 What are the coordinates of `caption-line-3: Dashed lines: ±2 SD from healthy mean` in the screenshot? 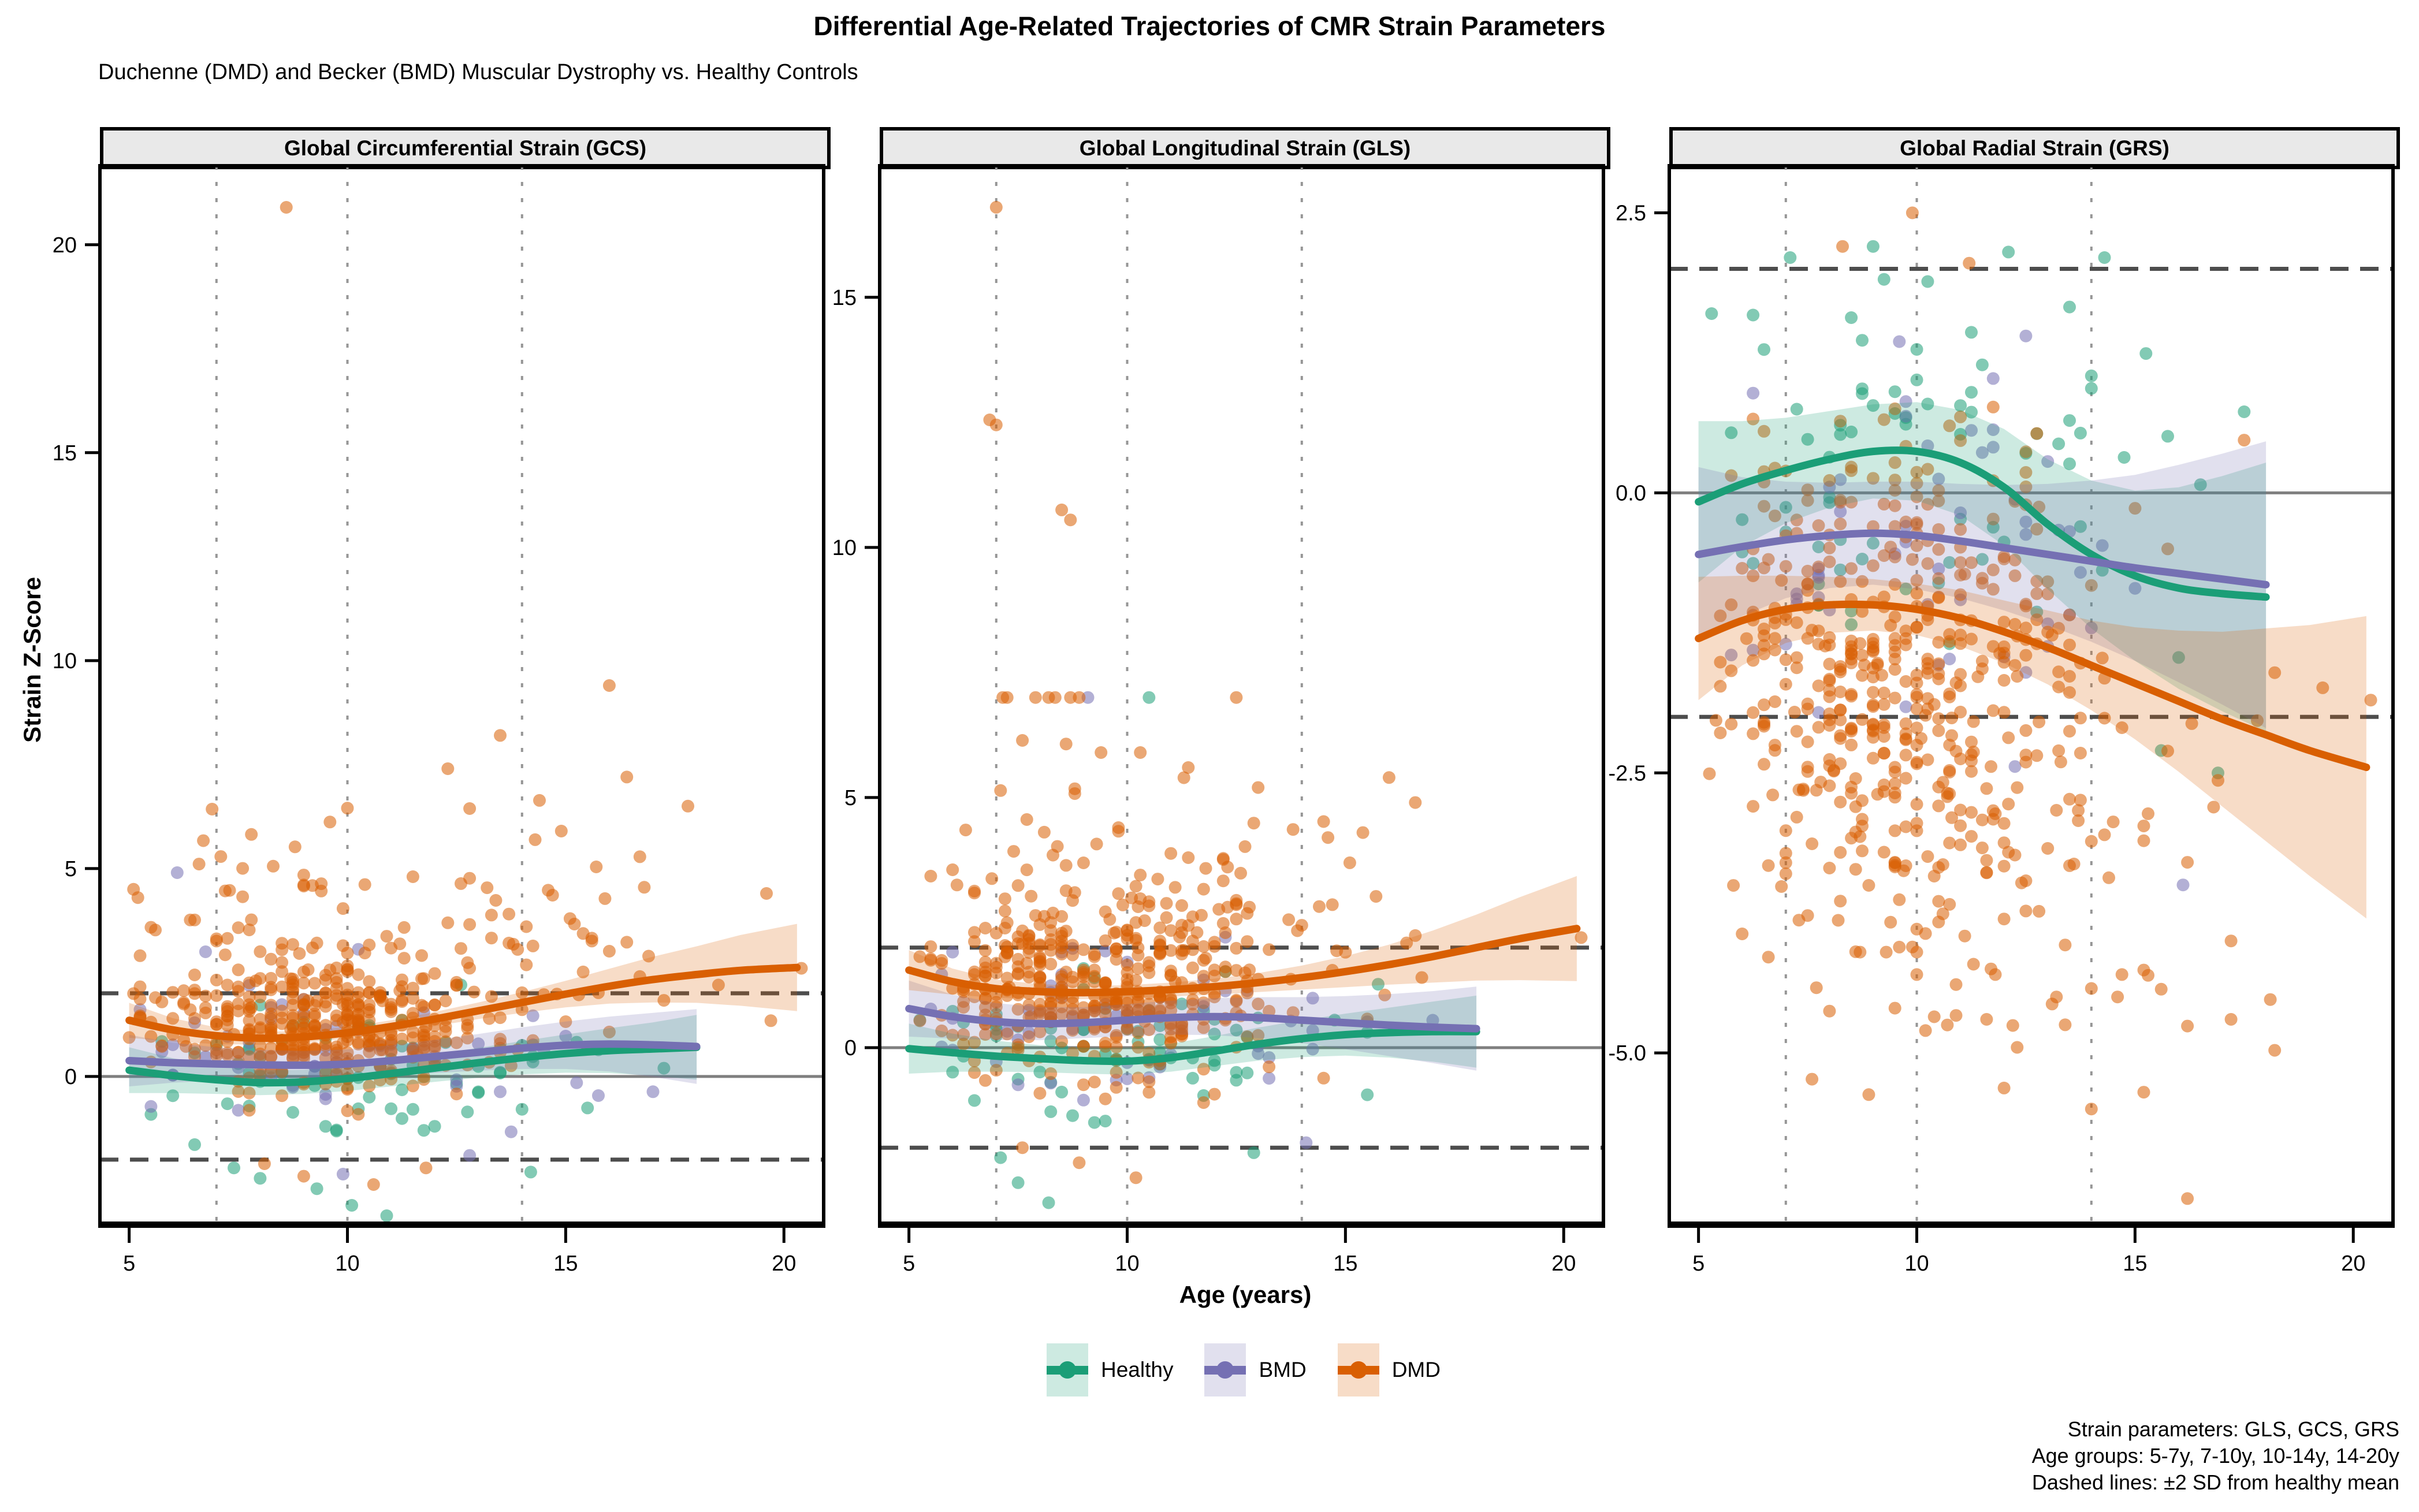 It's located at (2215, 1482).